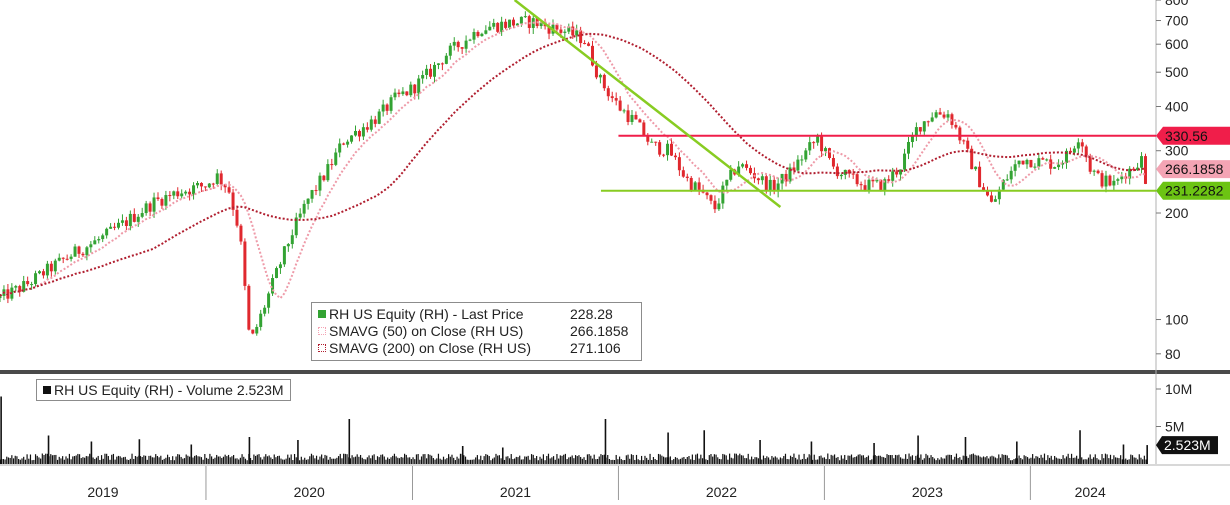 The width and height of the screenshot is (1230, 505). Describe the element at coordinates (1186, 136) in the screenshot. I see `price-tag-label: 330.56` at that location.